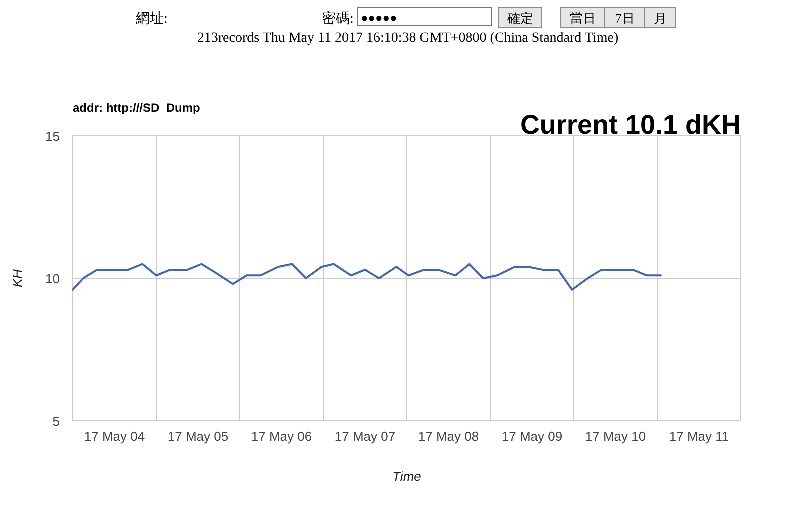 Image resolution: width=800 pixels, height=509 pixels. What do you see at coordinates (630, 125) in the screenshot?
I see `chart-title: Current 10.1 dKH` at bounding box center [630, 125].